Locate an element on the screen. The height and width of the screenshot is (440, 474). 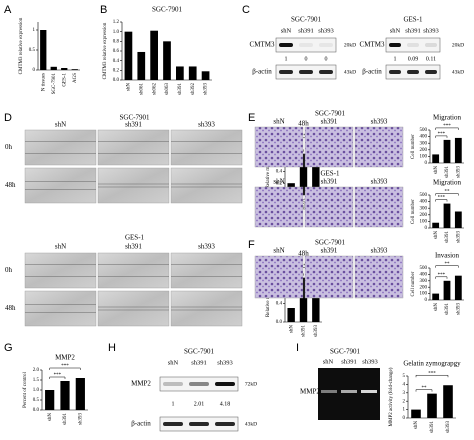
panel-label: D is located at coordinates (8, 118).